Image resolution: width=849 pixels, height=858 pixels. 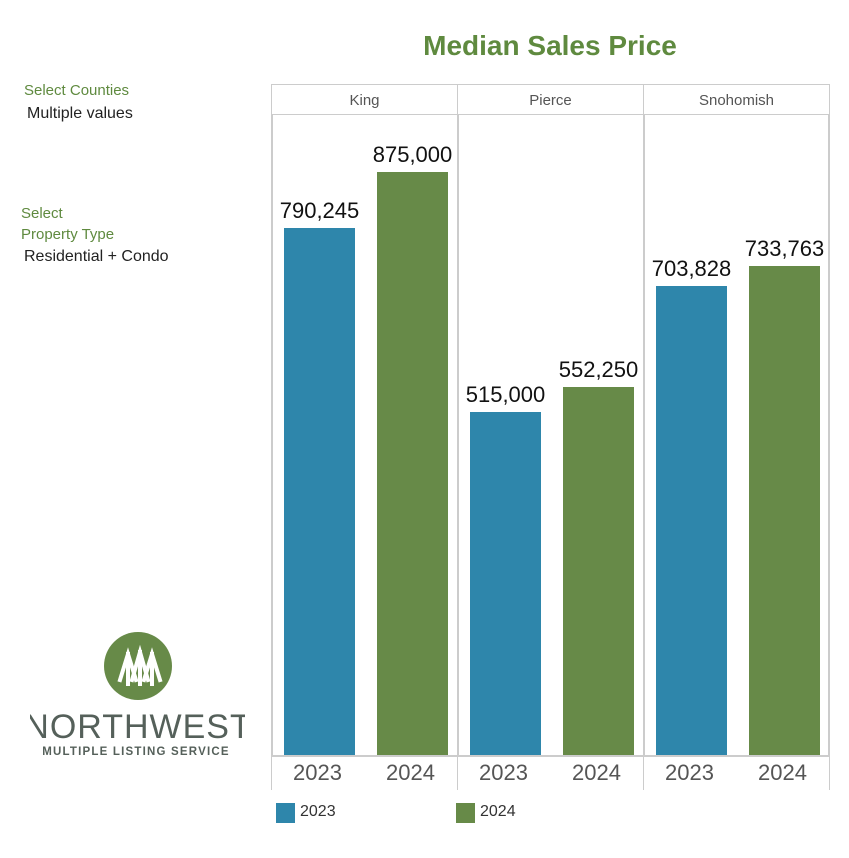 I want to click on bar-king-2023, so click(x=319, y=491).